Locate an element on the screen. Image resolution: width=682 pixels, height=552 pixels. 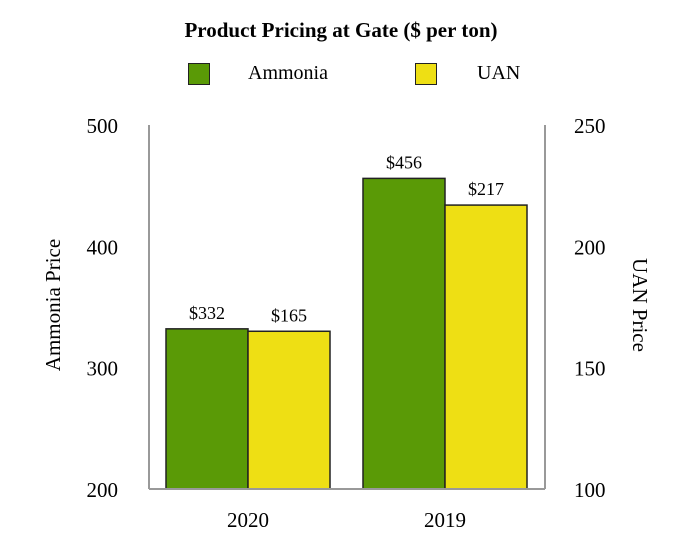
left-tick-label: 400 is located at coordinates (103, 247).